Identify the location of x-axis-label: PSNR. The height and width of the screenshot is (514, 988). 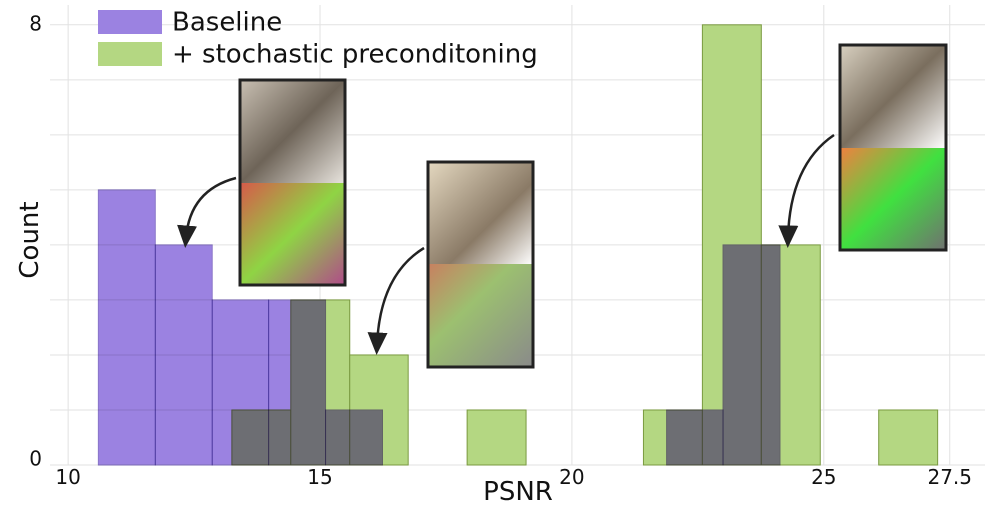
(518, 492).